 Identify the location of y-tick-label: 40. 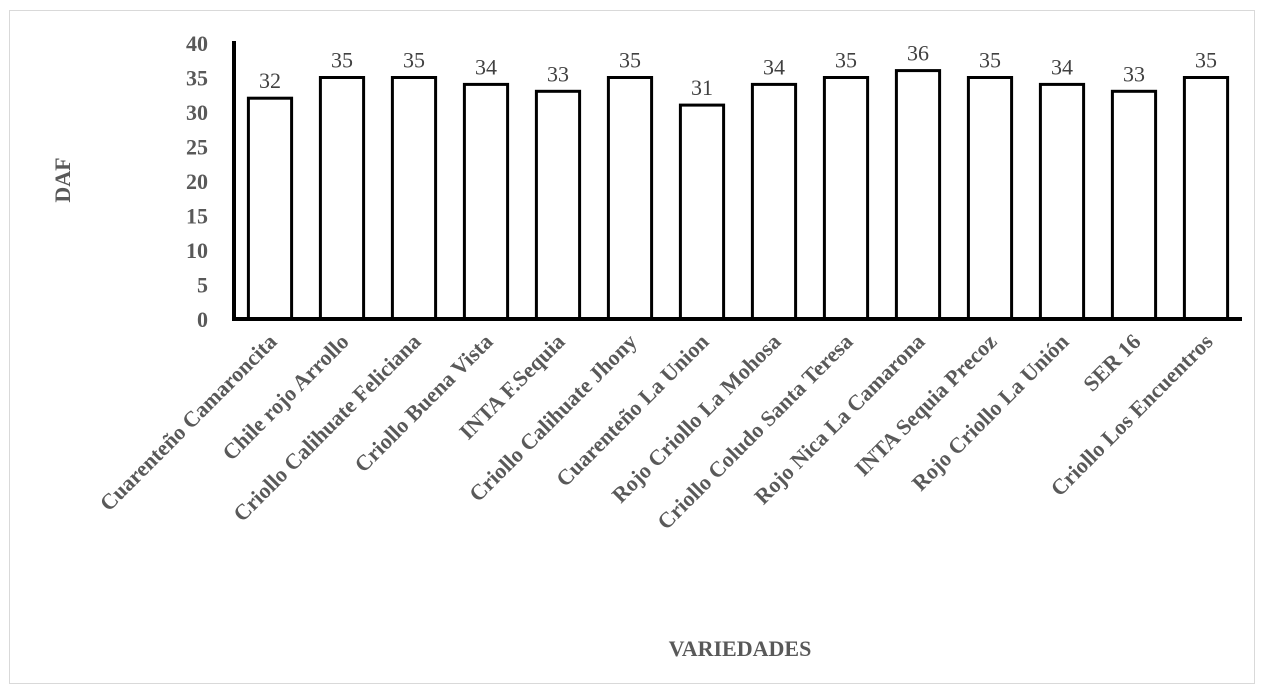
(197, 43).